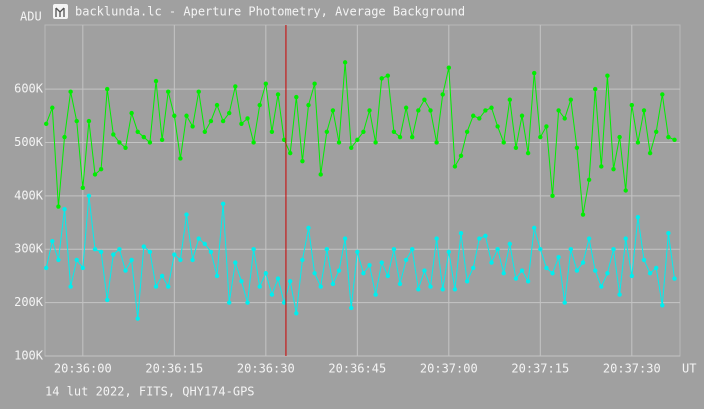 The height and width of the screenshot is (409, 704). I want to click on x-tick-label: 20:37:30, so click(632, 369).